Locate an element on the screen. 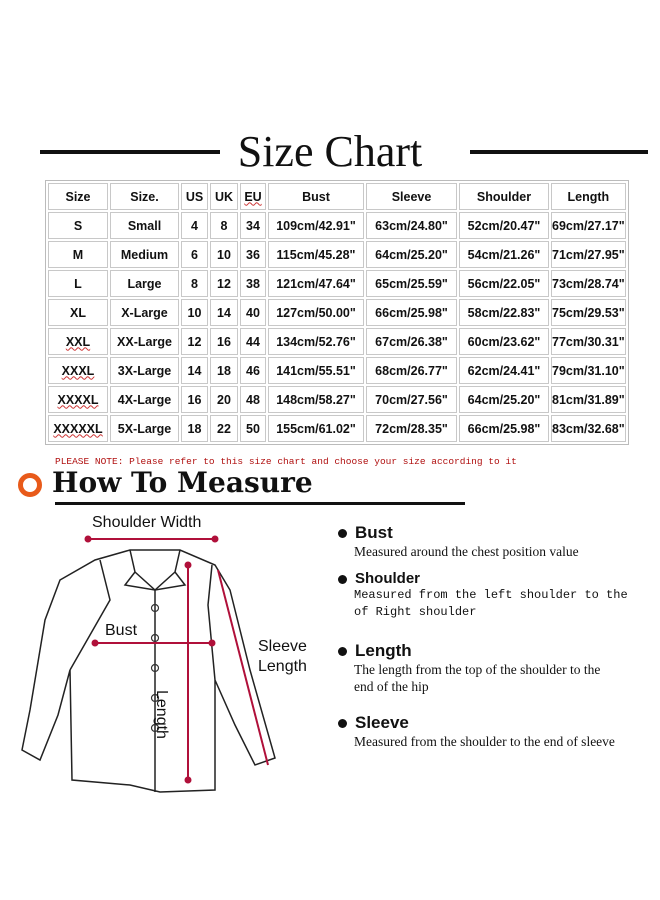  column-header: UK is located at coordinates (224, 196).